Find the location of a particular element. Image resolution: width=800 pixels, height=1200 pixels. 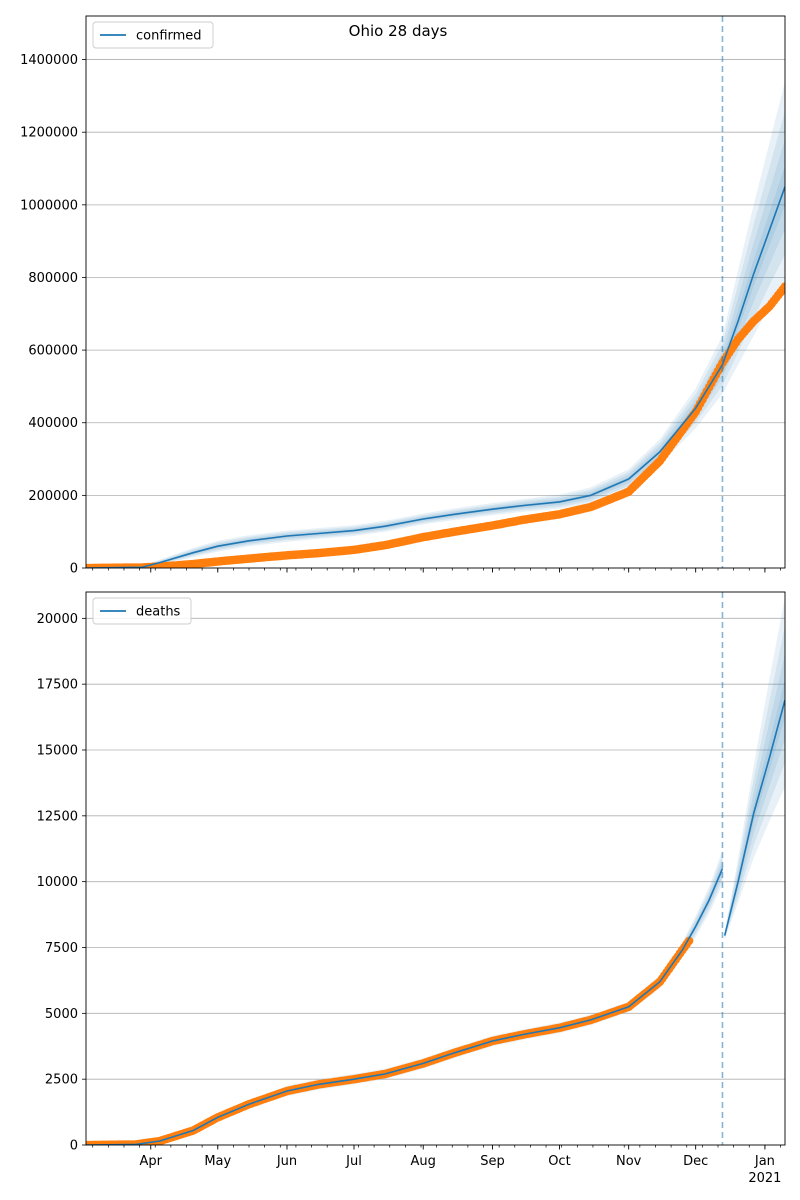

y-tick-label: 1200000 is located at coordinates (49, 133).